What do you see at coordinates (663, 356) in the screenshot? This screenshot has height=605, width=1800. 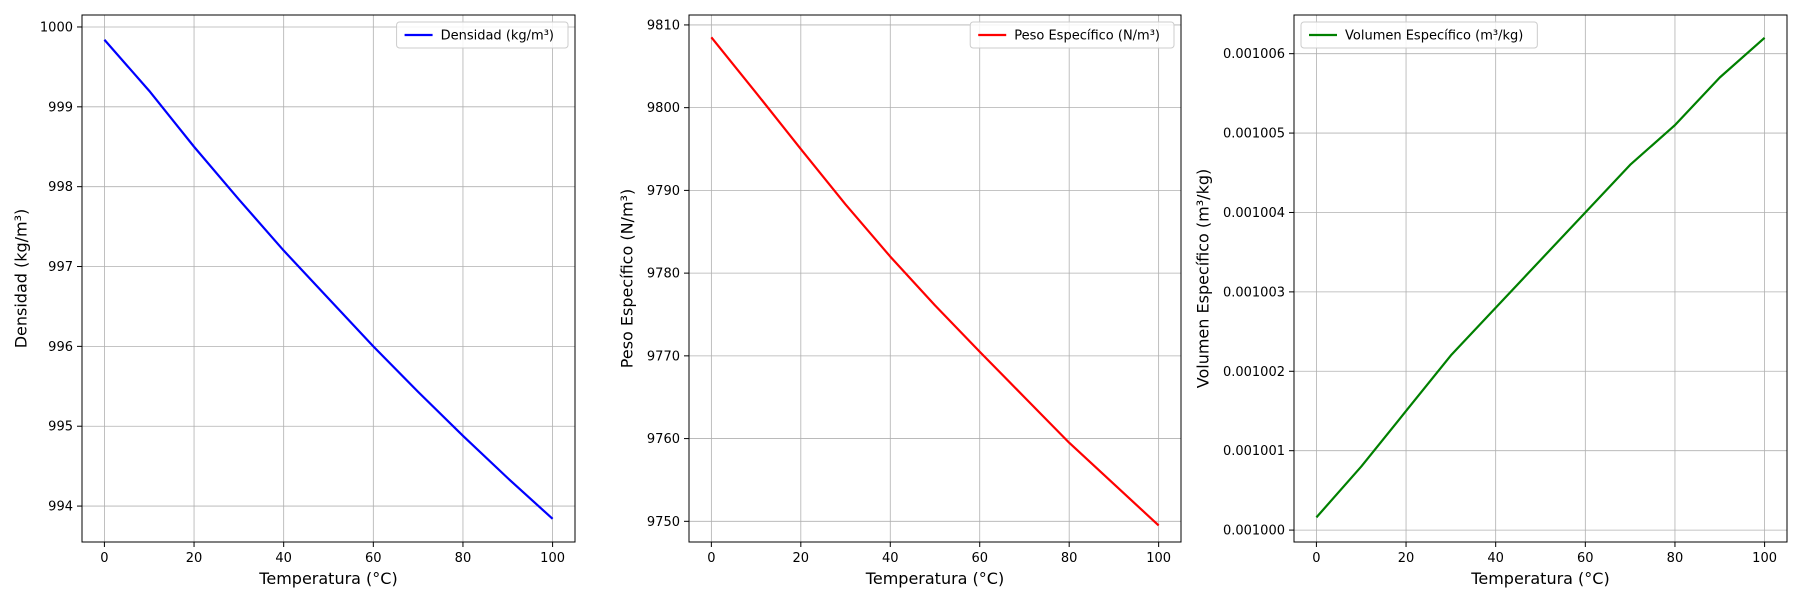 I see `y-tick-label: 9770` at bounding box center [663, 356].